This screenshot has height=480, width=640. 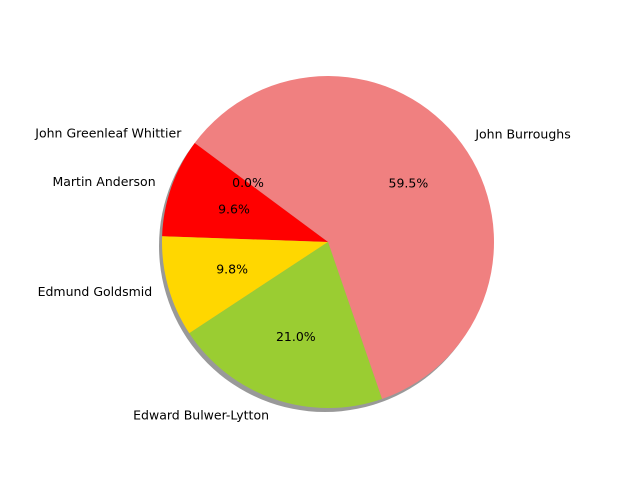 What do you see at coordinates (201, 414) in the screenshot?
I see `slice-label-edward-bulwer-lytton: Edward Bulwer-Lytton` at bounding box center [201, 414].